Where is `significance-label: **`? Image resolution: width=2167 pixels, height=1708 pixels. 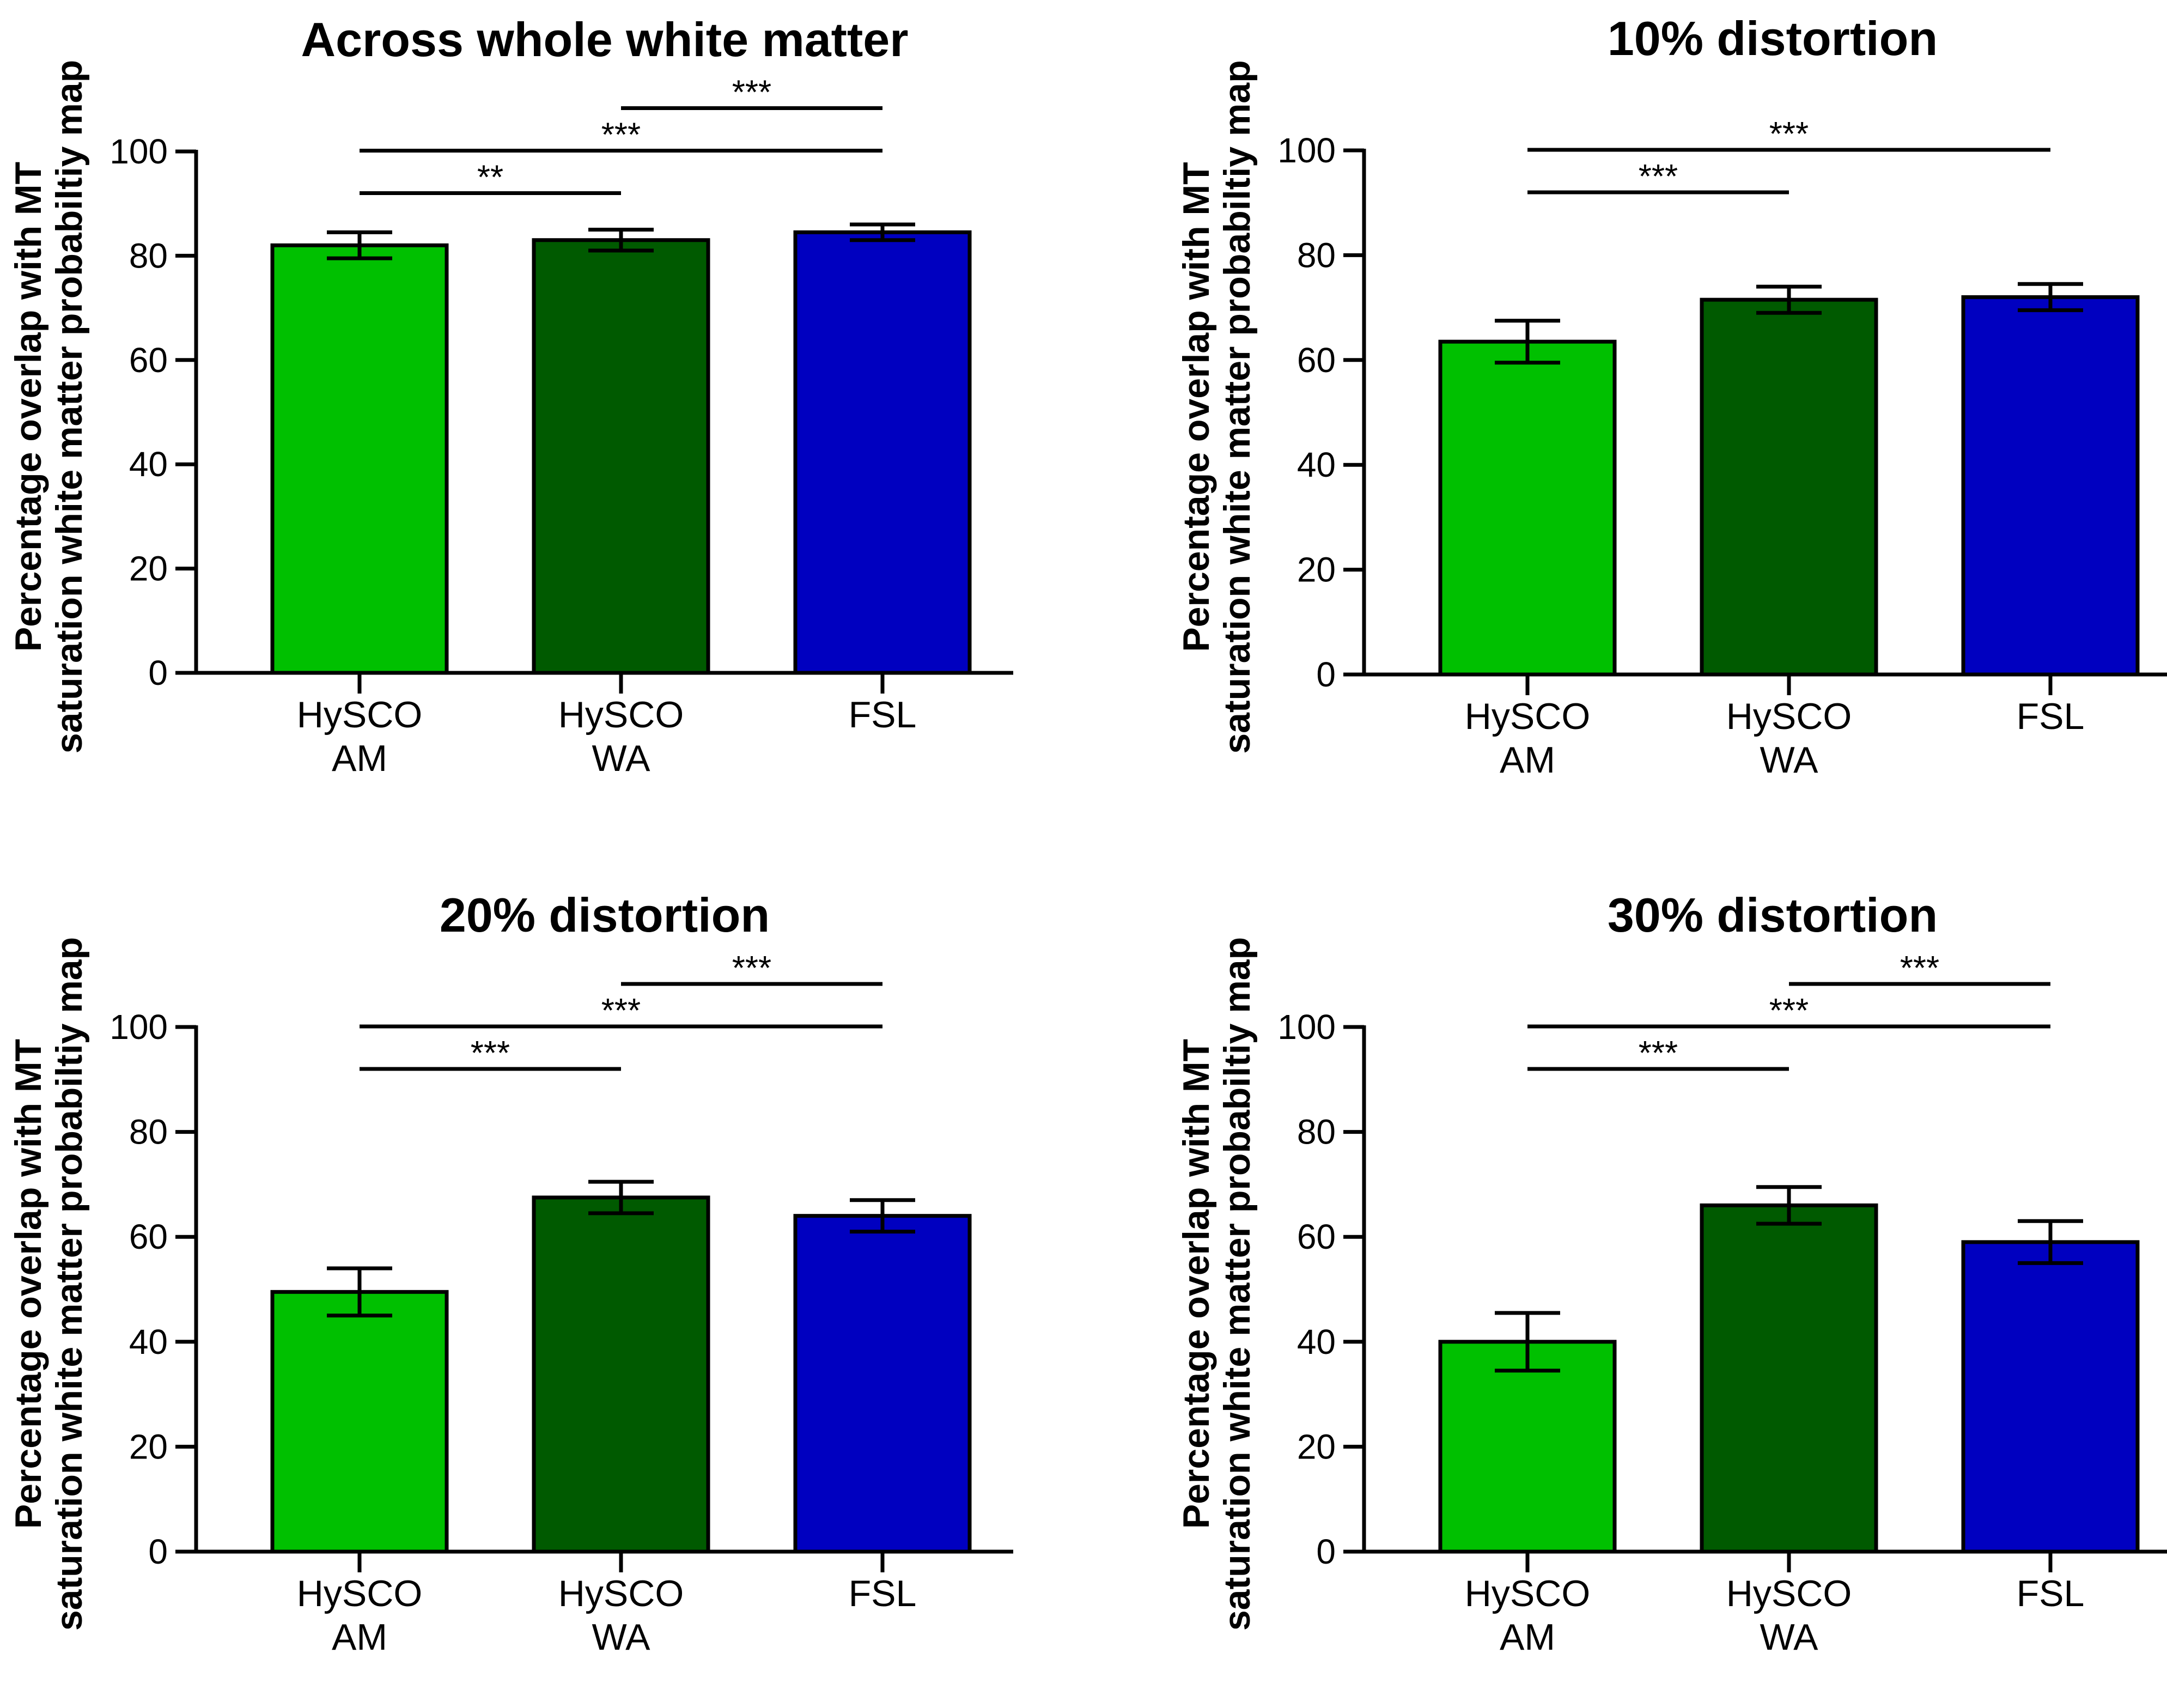
significance-label: ** is located at coordinates (490, 178).